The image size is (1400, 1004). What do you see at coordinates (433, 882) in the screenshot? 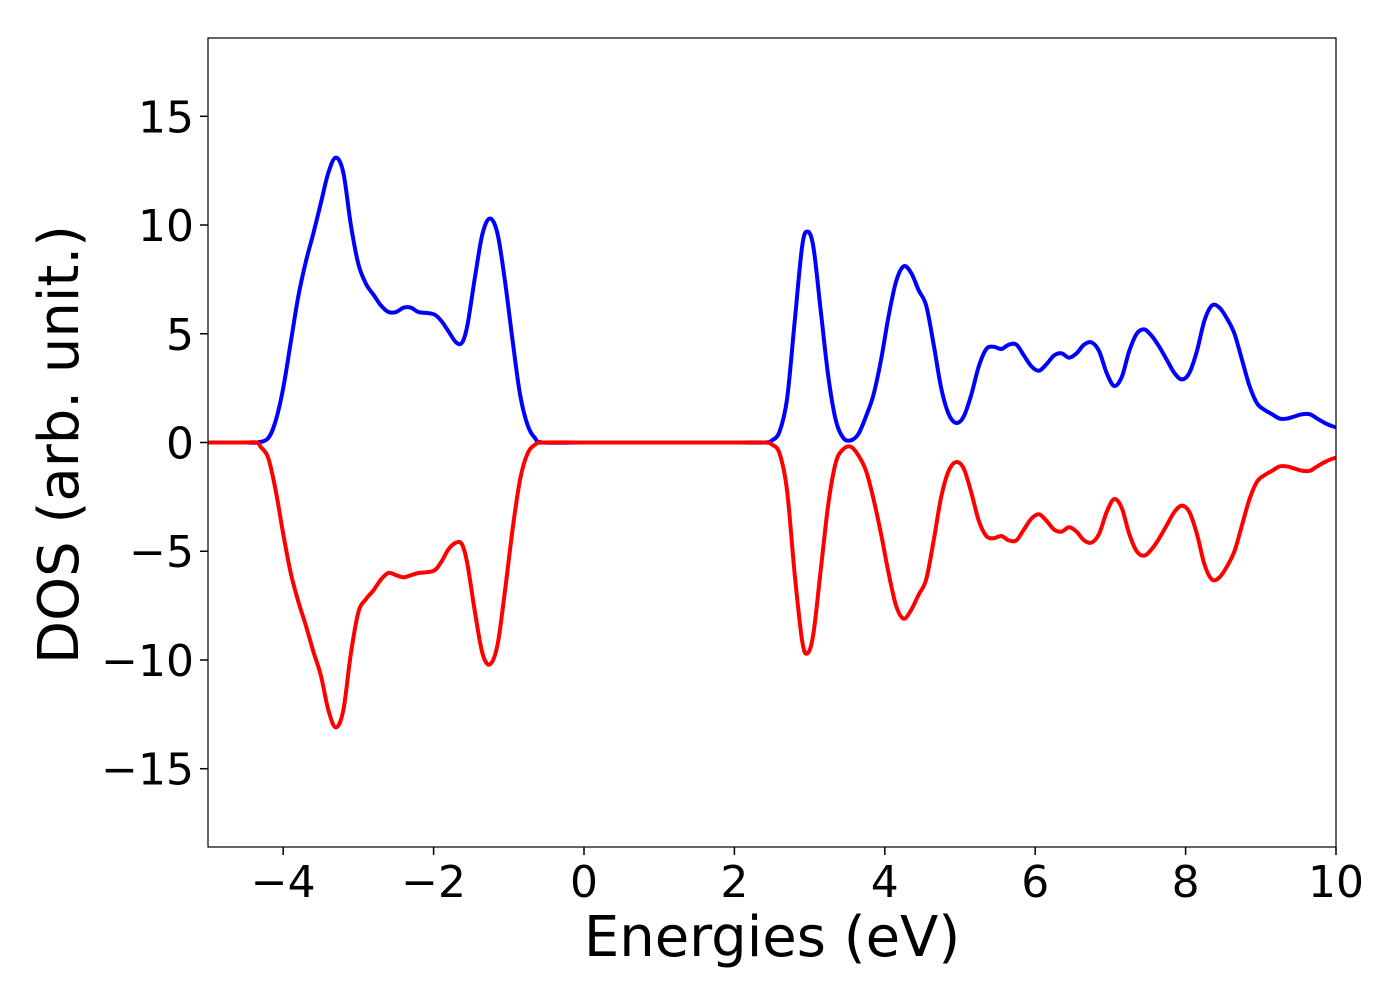
I see `x-tick-label: −2` at bounding box center [433, 882].